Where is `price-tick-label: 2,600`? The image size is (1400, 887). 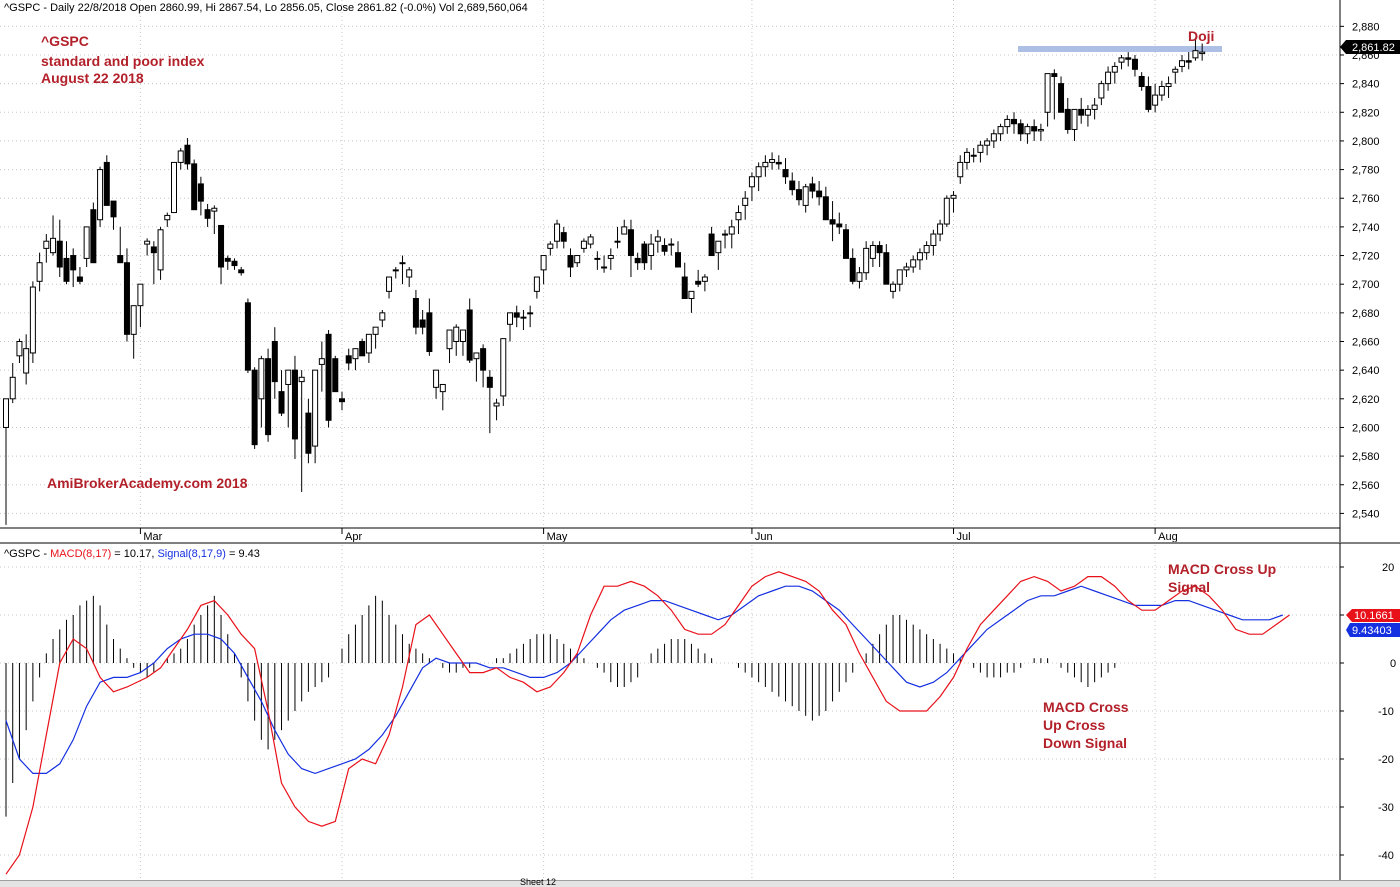
price-tick-label: 2,600 is located at coordinates (1366, 428).